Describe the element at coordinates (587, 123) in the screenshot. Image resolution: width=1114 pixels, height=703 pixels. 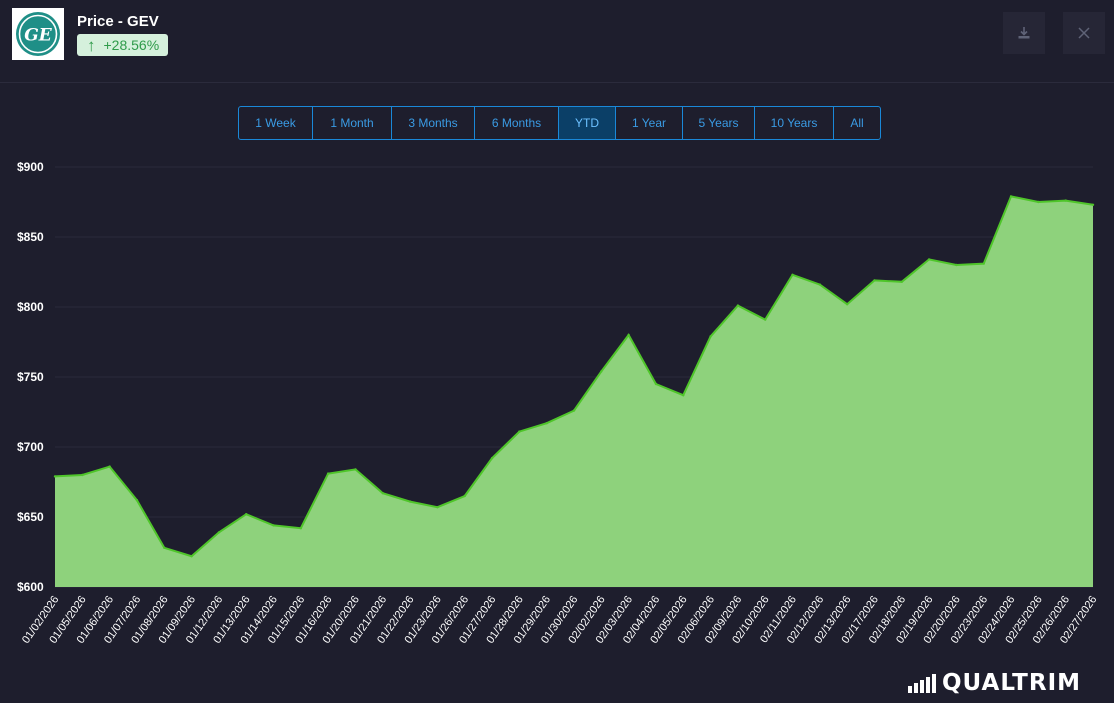
I see `range-ytd: YTD` at that location.